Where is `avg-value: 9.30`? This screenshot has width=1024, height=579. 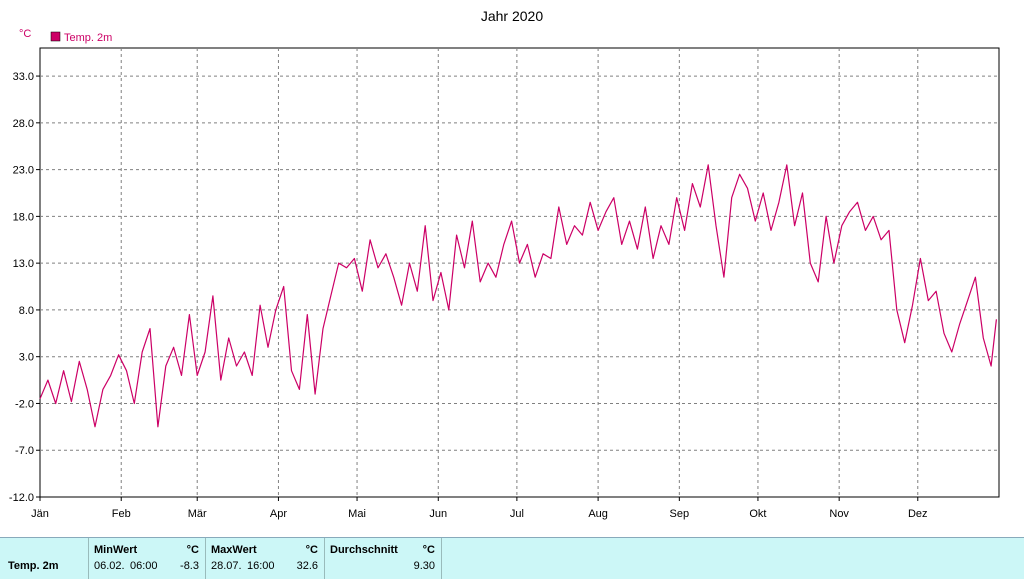
avg-value: 9.30 is located at coordinates (424, 566).